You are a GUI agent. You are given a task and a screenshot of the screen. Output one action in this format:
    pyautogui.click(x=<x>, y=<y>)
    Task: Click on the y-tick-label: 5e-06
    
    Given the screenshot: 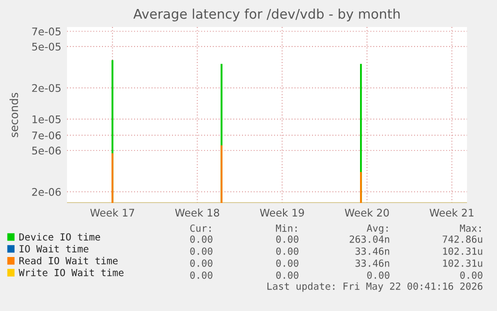 What is the action you would take?
    pyautogui.click(x=46, y=150)
    